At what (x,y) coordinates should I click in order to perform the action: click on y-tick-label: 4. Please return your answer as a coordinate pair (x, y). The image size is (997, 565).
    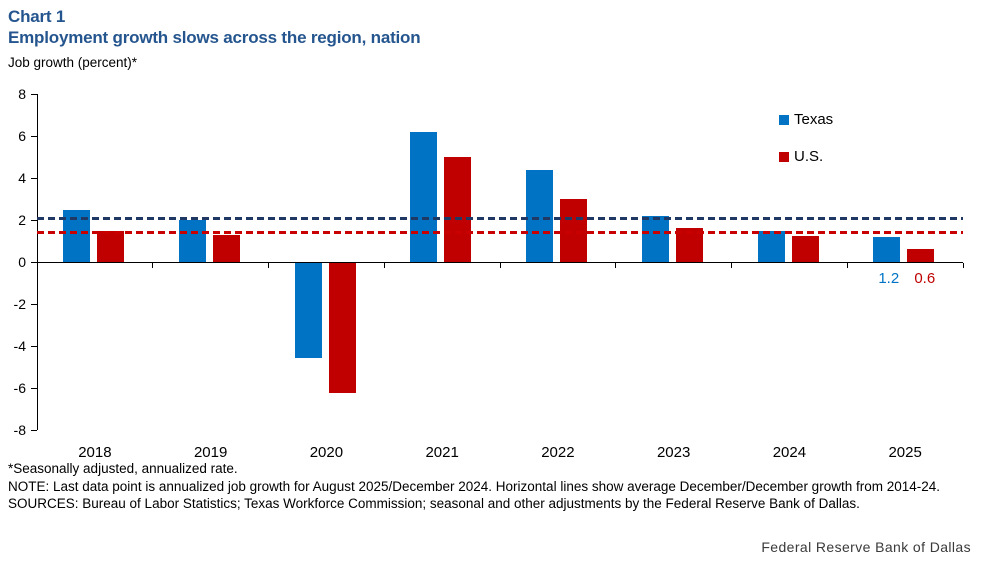
    Looking at the image, I should click on (22, 178).